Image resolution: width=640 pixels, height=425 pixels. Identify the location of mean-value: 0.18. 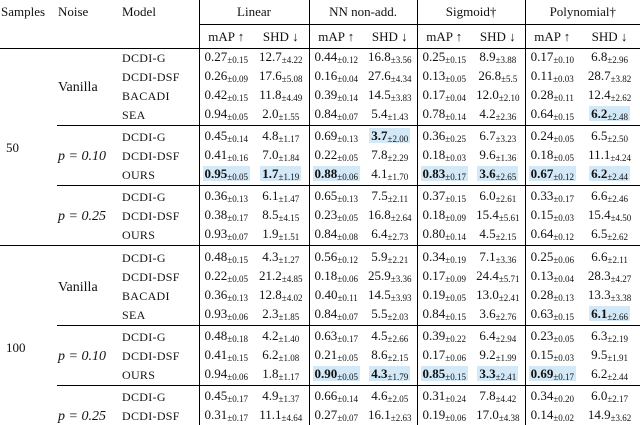
(326, 275).